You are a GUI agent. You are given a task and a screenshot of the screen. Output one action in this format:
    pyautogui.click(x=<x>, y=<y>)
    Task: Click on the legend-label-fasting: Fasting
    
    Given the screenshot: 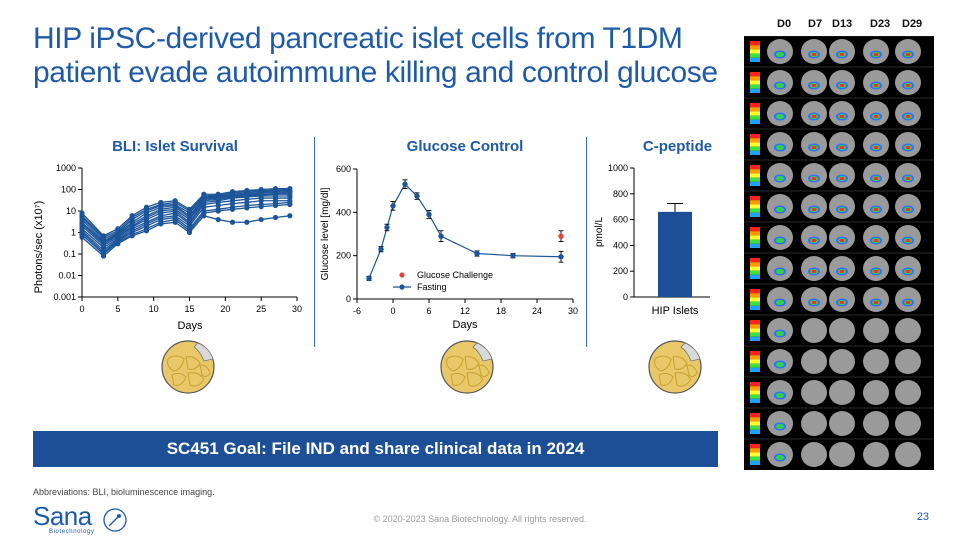 What is the action you would take?
    pyautogui.click(x=432, y=287)
    